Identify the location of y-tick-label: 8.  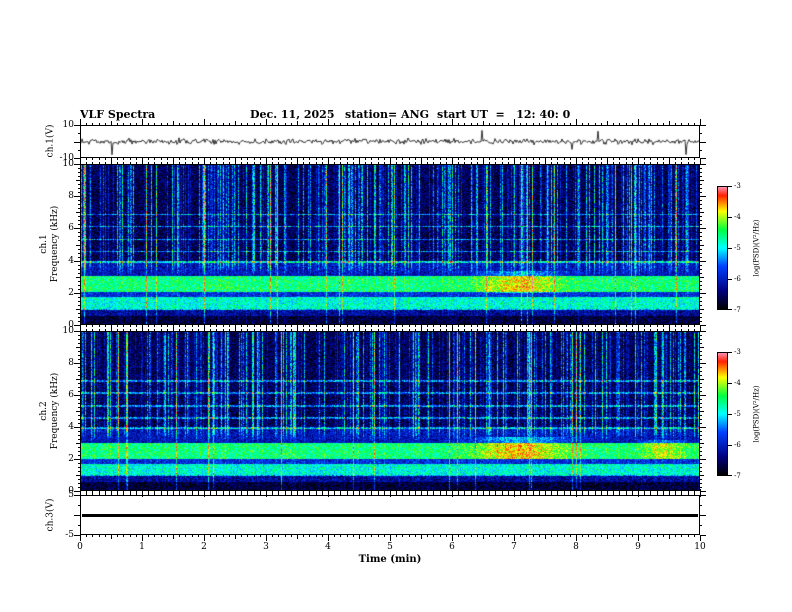
(71, 196).